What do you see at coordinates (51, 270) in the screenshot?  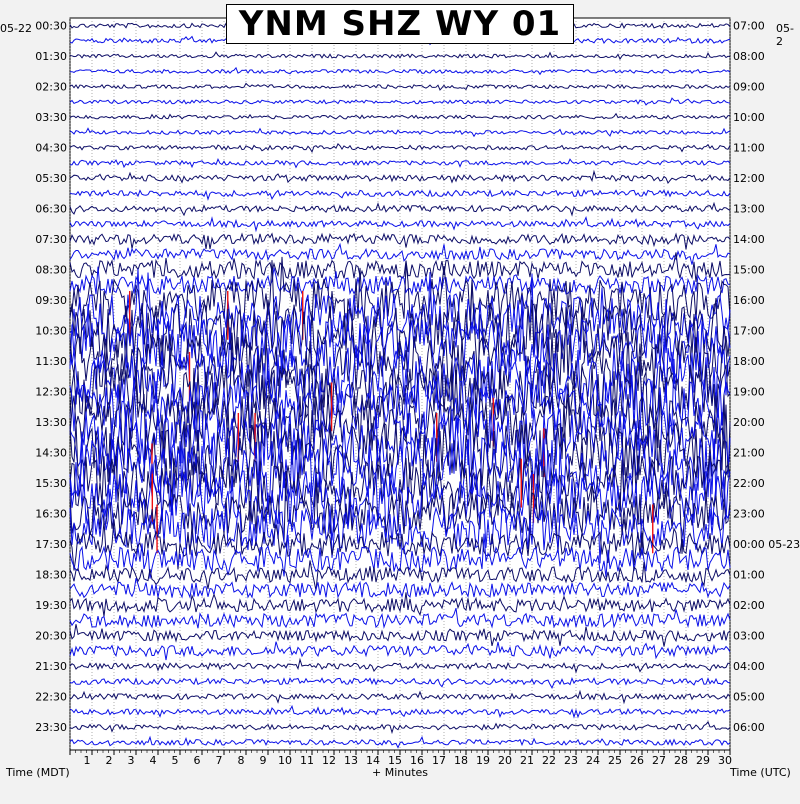 I see `left-hour-label: 08:30` at bounding box center [51, 270].